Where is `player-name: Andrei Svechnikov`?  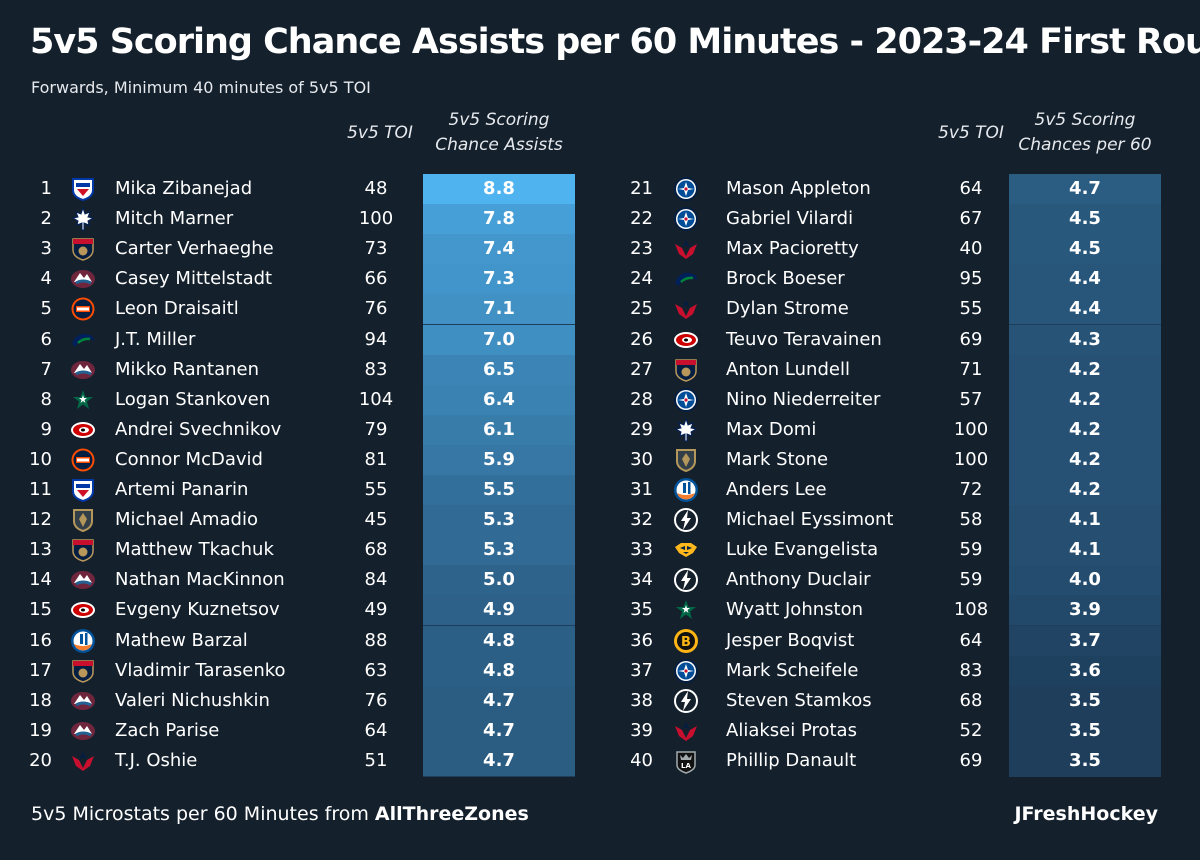 player-name: Andrei Svechnikov is located at coordinates (198, 429).